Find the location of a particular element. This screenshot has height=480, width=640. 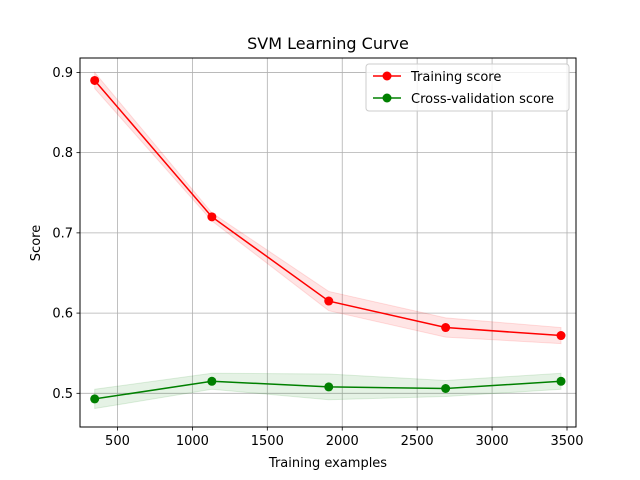

legend: Training score Cross-validation score is located at coordinates (467, 87).